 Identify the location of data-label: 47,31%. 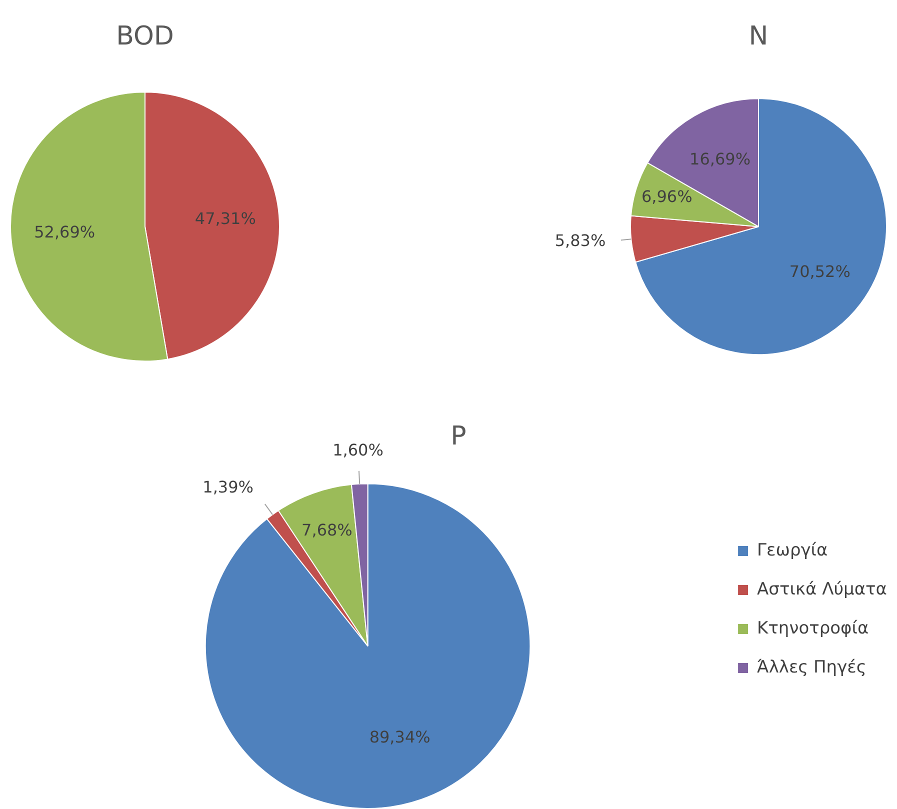
(225, 218).